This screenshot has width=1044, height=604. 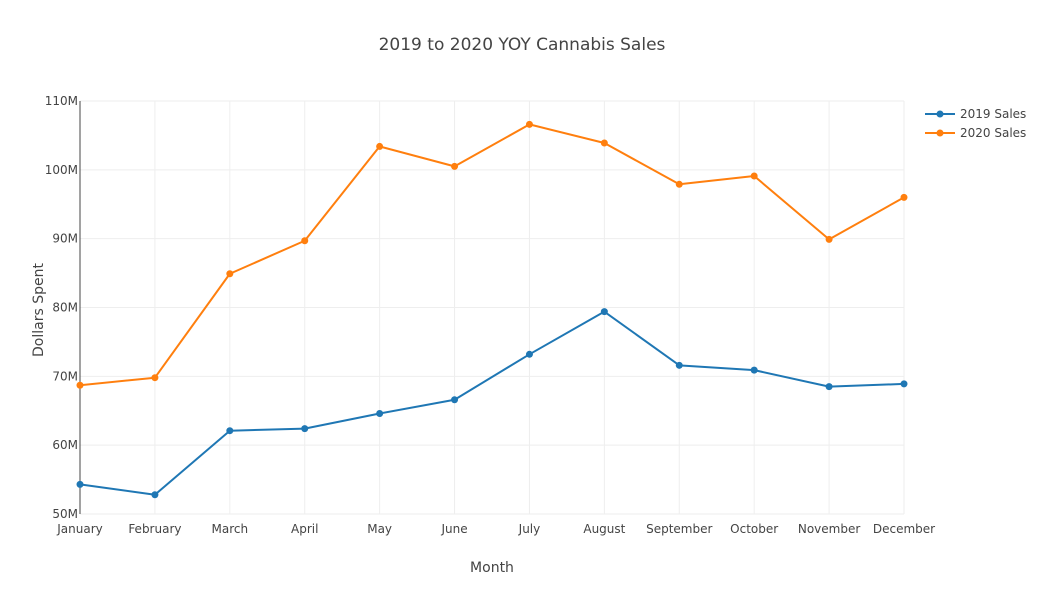 I want to click on x-tick-label: May, so click(x=379, y=529).